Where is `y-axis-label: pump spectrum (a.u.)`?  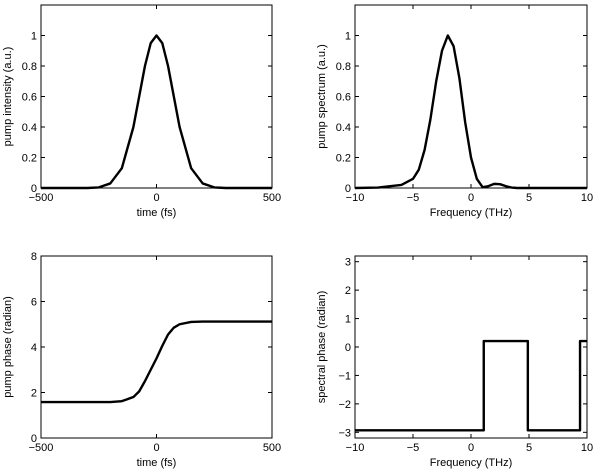
y-axis-label: pump spectrum (a.u.) is located at coordinates (322, 96).